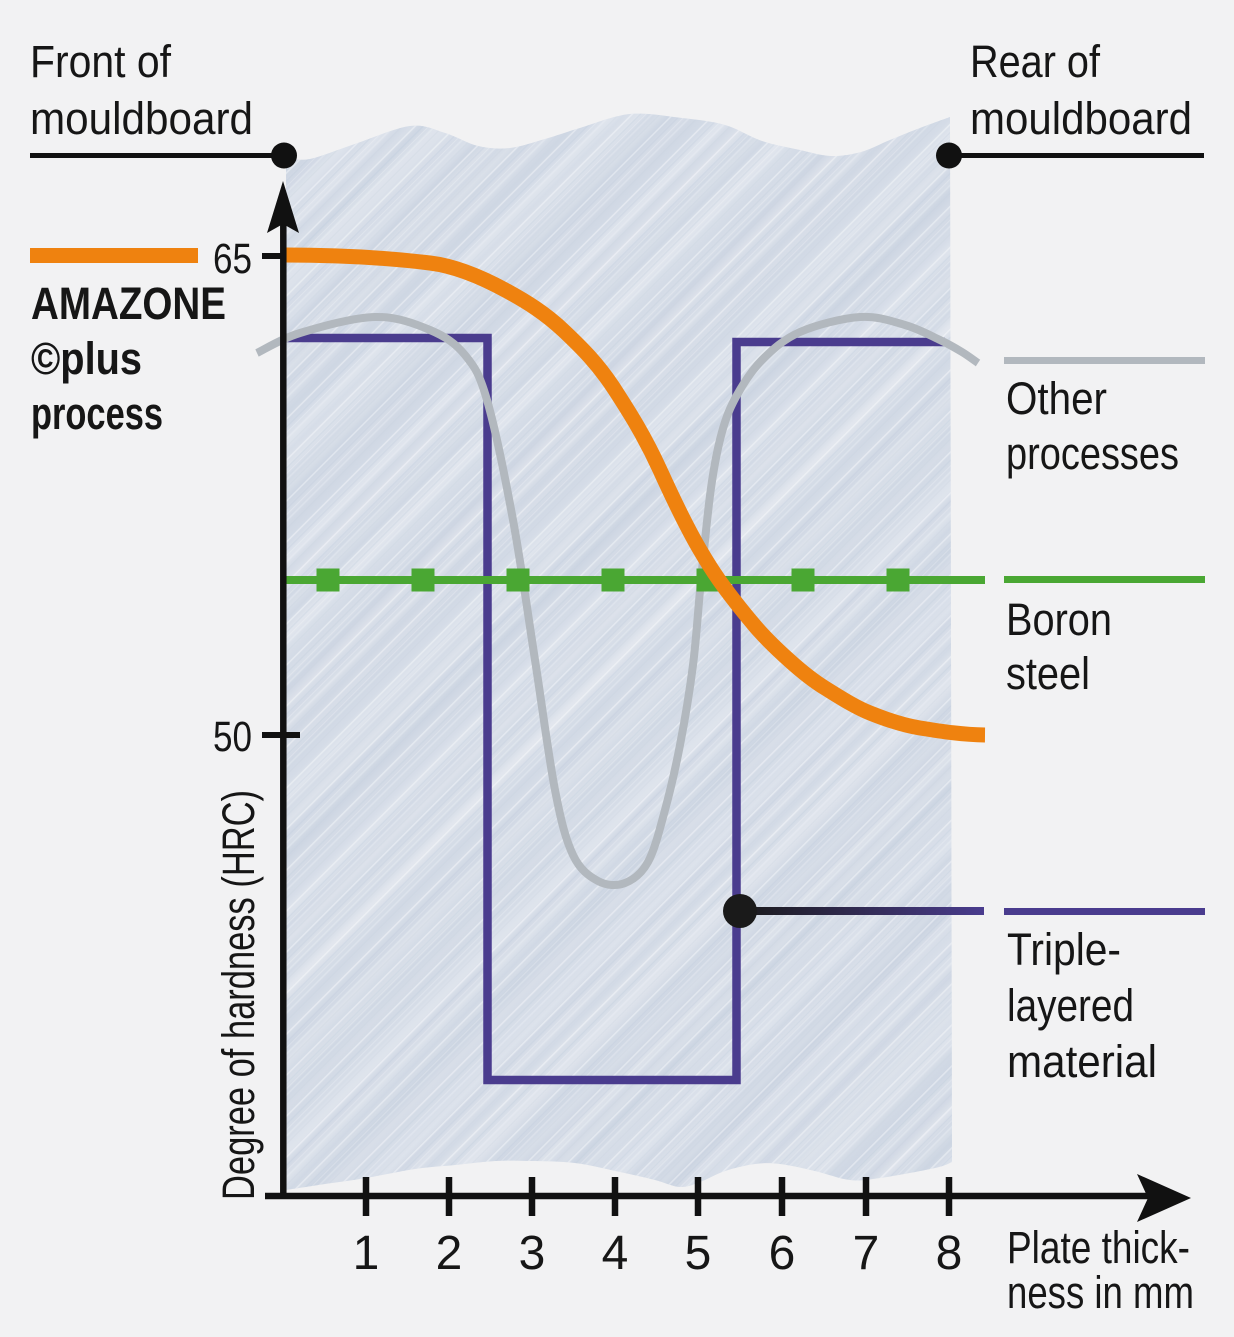 This screenshot has height=1337, width=1234. What do you see at coordinates (1035, 61) in the screenshot?
I see `svg-text: Rear of` at bounding box center [1035, 61].